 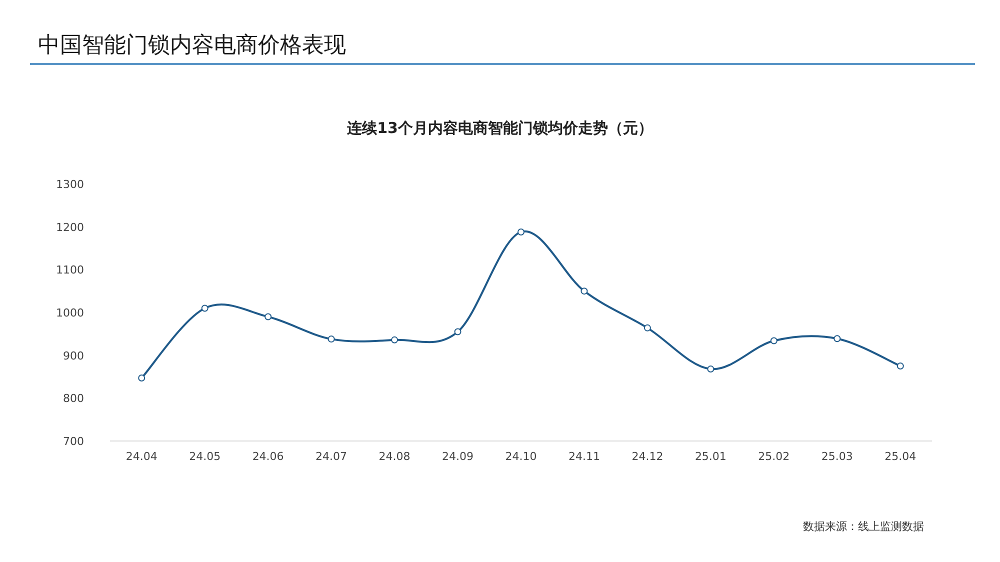 I want to click on y-tick-label: 1200, so click(x=70, y=227).